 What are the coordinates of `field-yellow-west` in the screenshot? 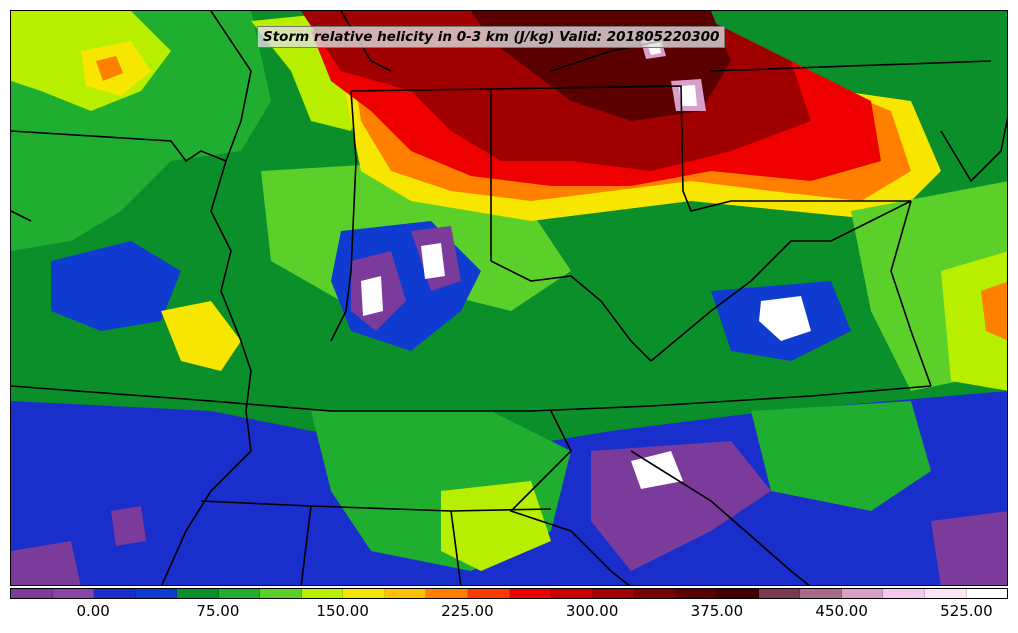 It's located at (201, 336).